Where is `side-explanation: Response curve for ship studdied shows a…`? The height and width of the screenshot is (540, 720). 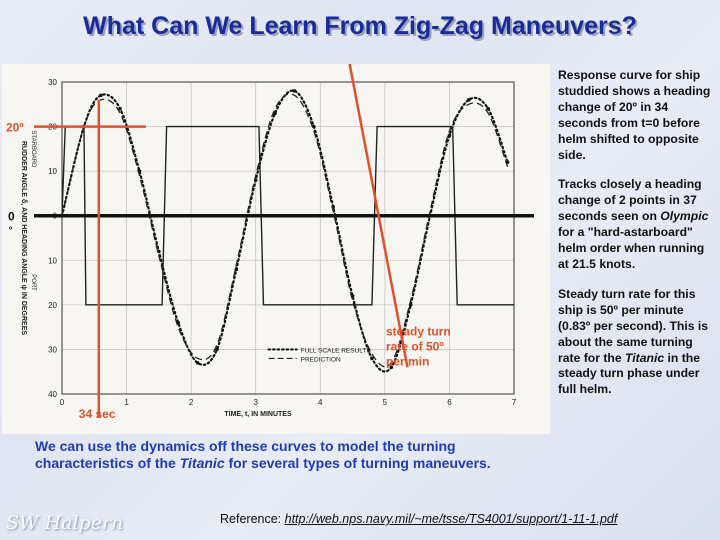 side-explanation: Response curve for ship studdied shows a… is located at coordinates (638, 240).